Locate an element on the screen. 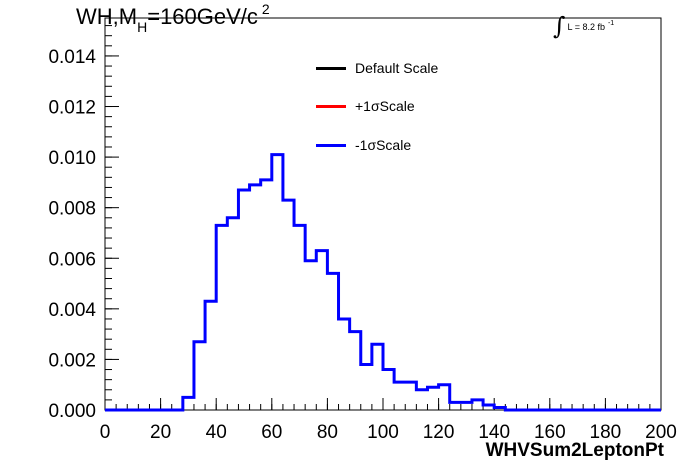 The height and width of the screenshot is (472, 696). y-tick-label: 0.014 is located at coordinates (72, 57).